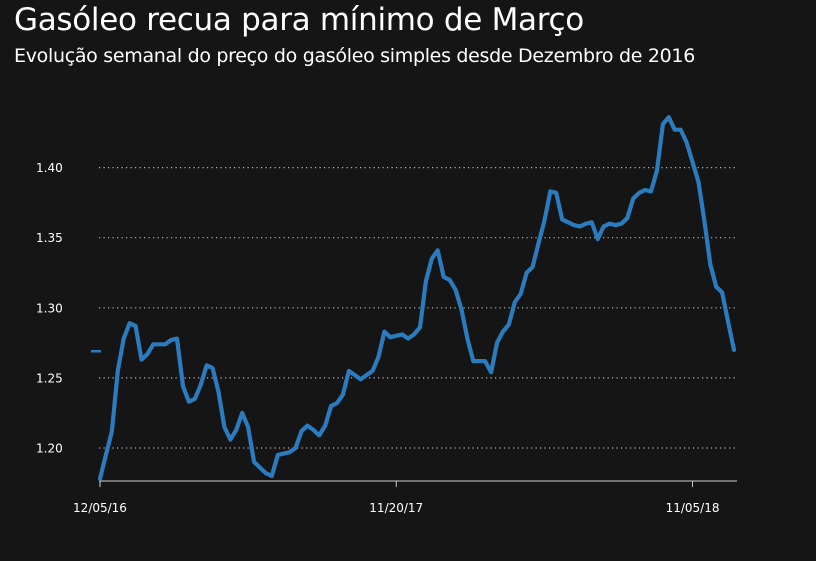 The width and height of the screenshot is (816, 561). I want to click on y-tick-label: 1.35, so click(49, 238).